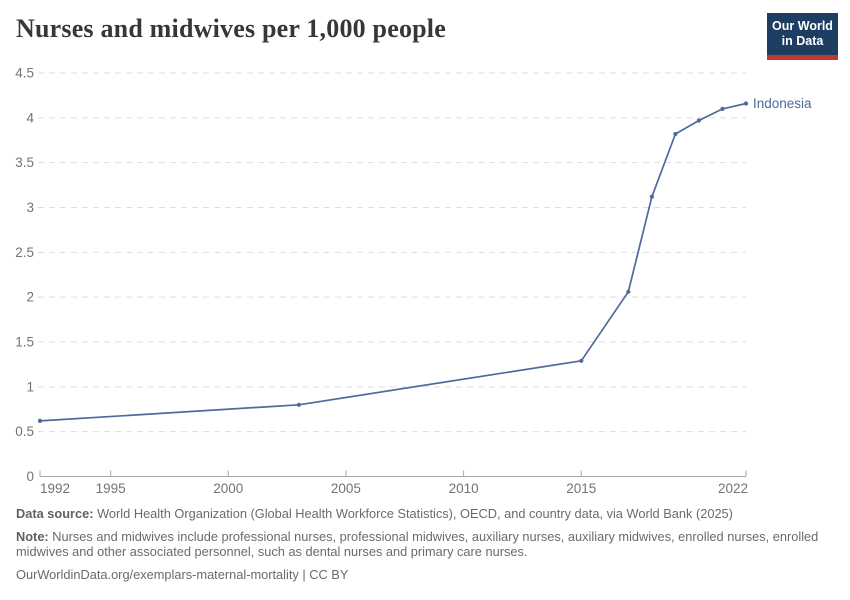  Describe the element at coordinates (733, 488) in the screenshot. I see `x-axis-tick-label: 2022` at that location.